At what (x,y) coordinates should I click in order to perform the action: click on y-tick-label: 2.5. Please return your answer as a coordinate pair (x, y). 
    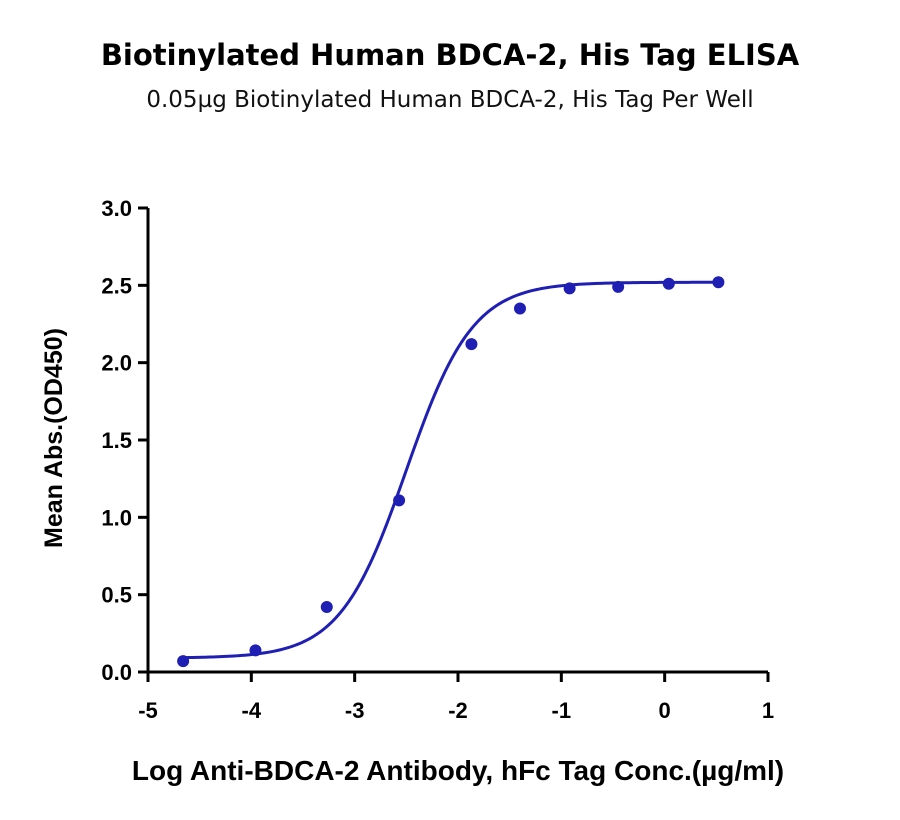
    Looking at the image, I should click on (116, 285).